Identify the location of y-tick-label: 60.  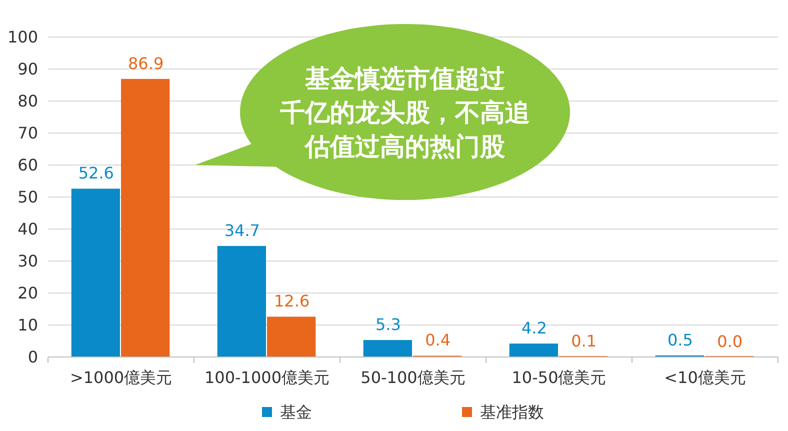
(28, 165).